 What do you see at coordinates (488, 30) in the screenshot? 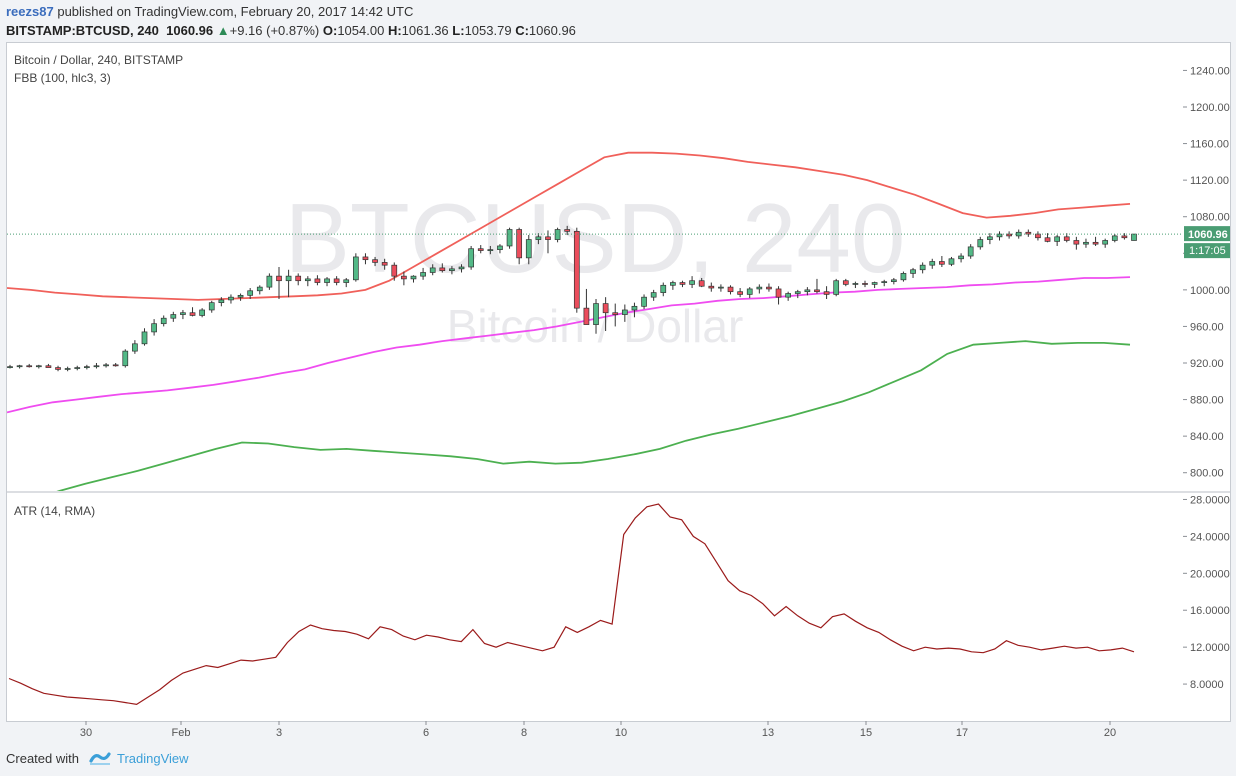
I see `low-value: 1053.79` at bounding box center [488, 30].